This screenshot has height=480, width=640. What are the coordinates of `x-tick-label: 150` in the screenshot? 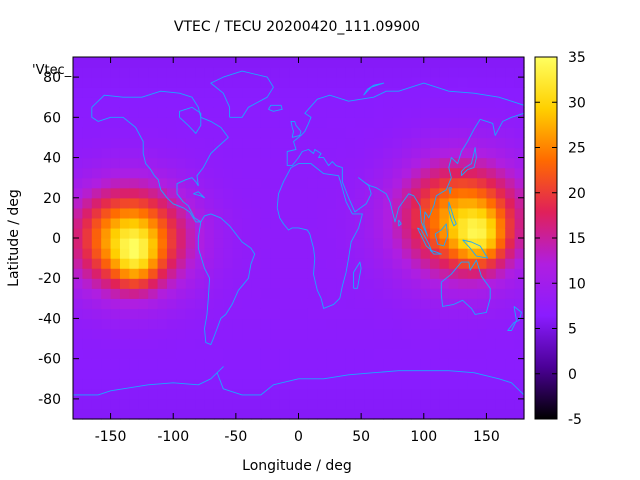 It's located at (486, 437).